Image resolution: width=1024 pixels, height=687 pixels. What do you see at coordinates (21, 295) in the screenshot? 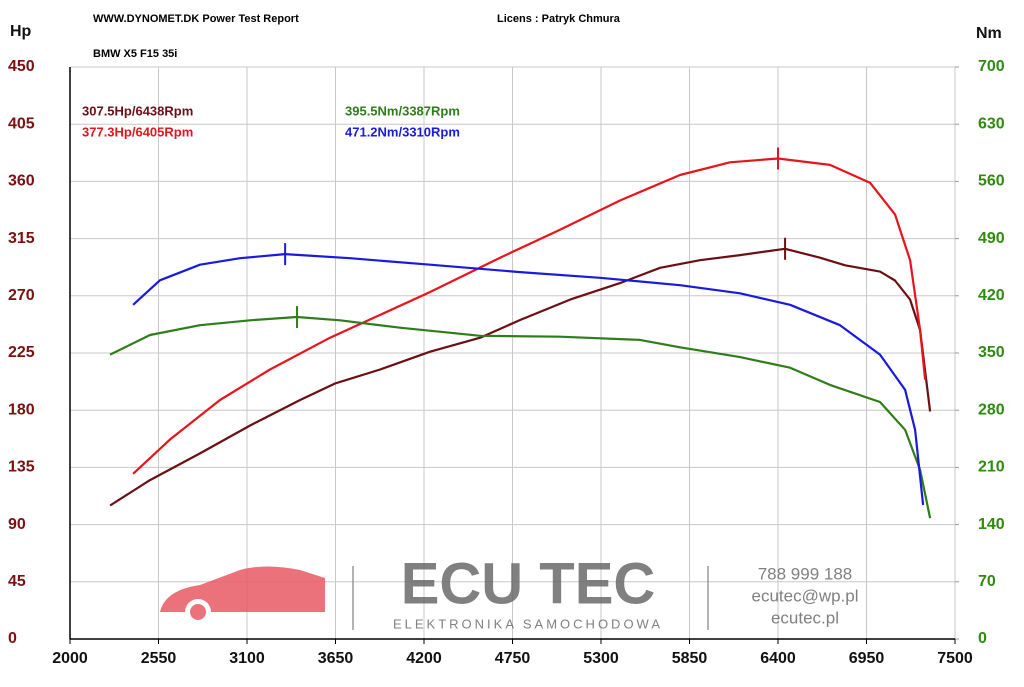
I see `y-tick-label: 270` at bounding box center [21, 295].